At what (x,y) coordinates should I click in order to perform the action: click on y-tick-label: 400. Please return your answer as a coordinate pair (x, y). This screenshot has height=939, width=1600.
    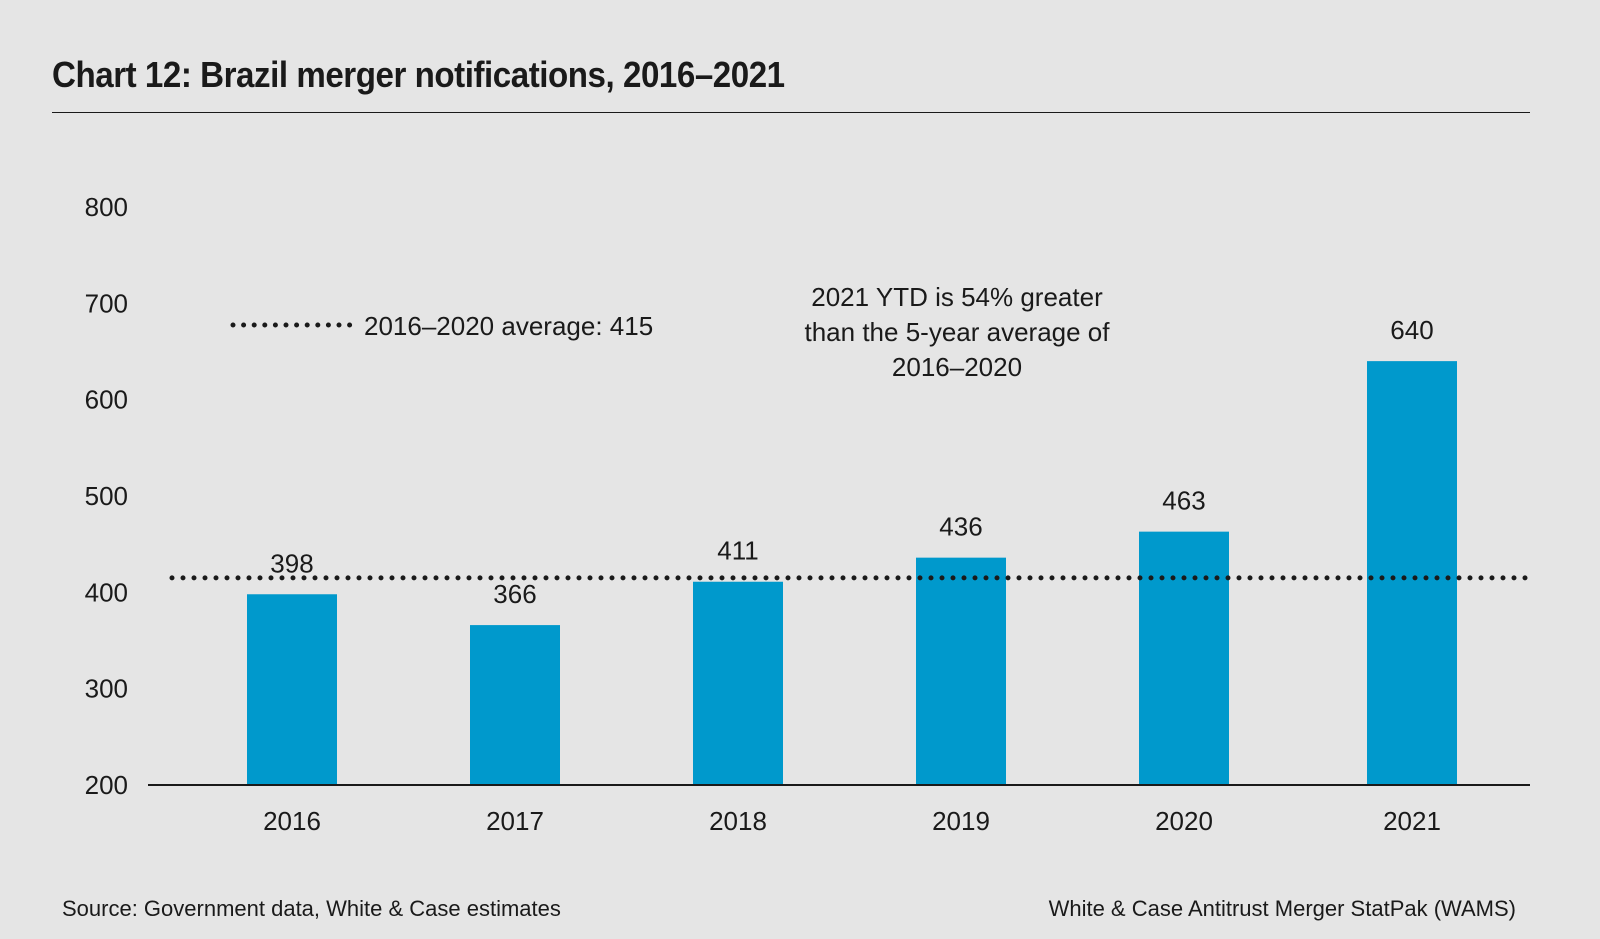
    Looking at the image, I should click on (106, 592).